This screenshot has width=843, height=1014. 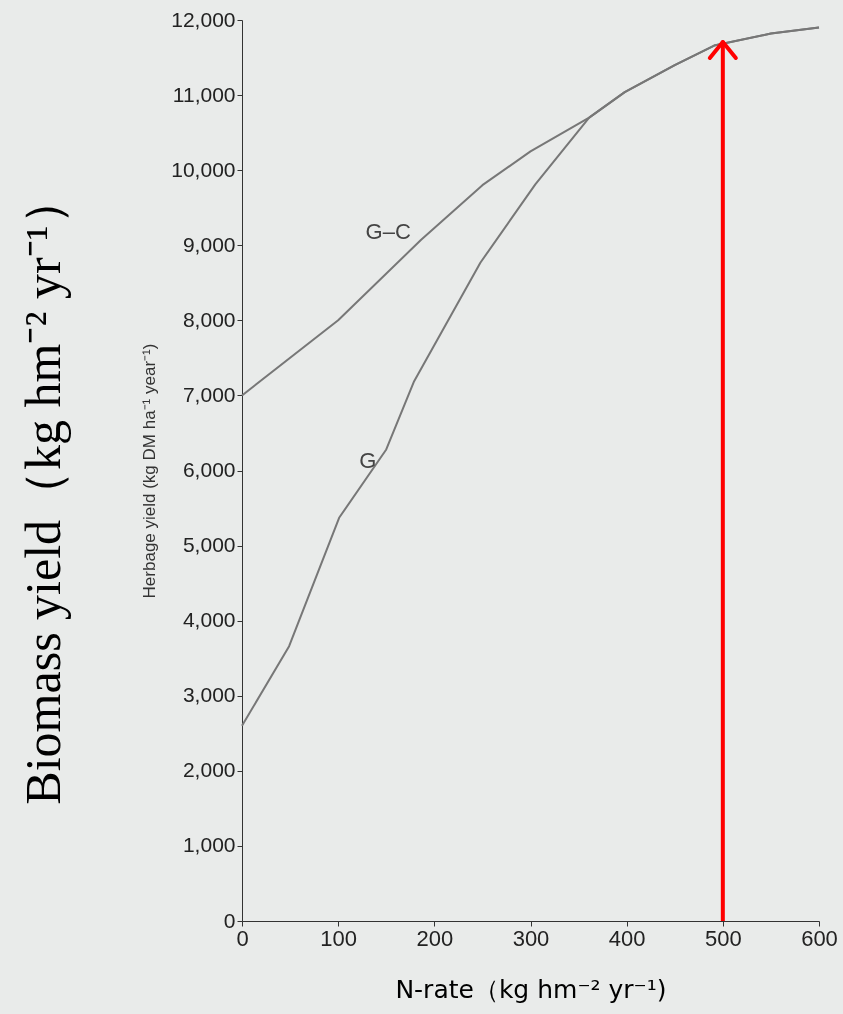 I want to click on x-tick-label: 200, so click(x=435, y=938).